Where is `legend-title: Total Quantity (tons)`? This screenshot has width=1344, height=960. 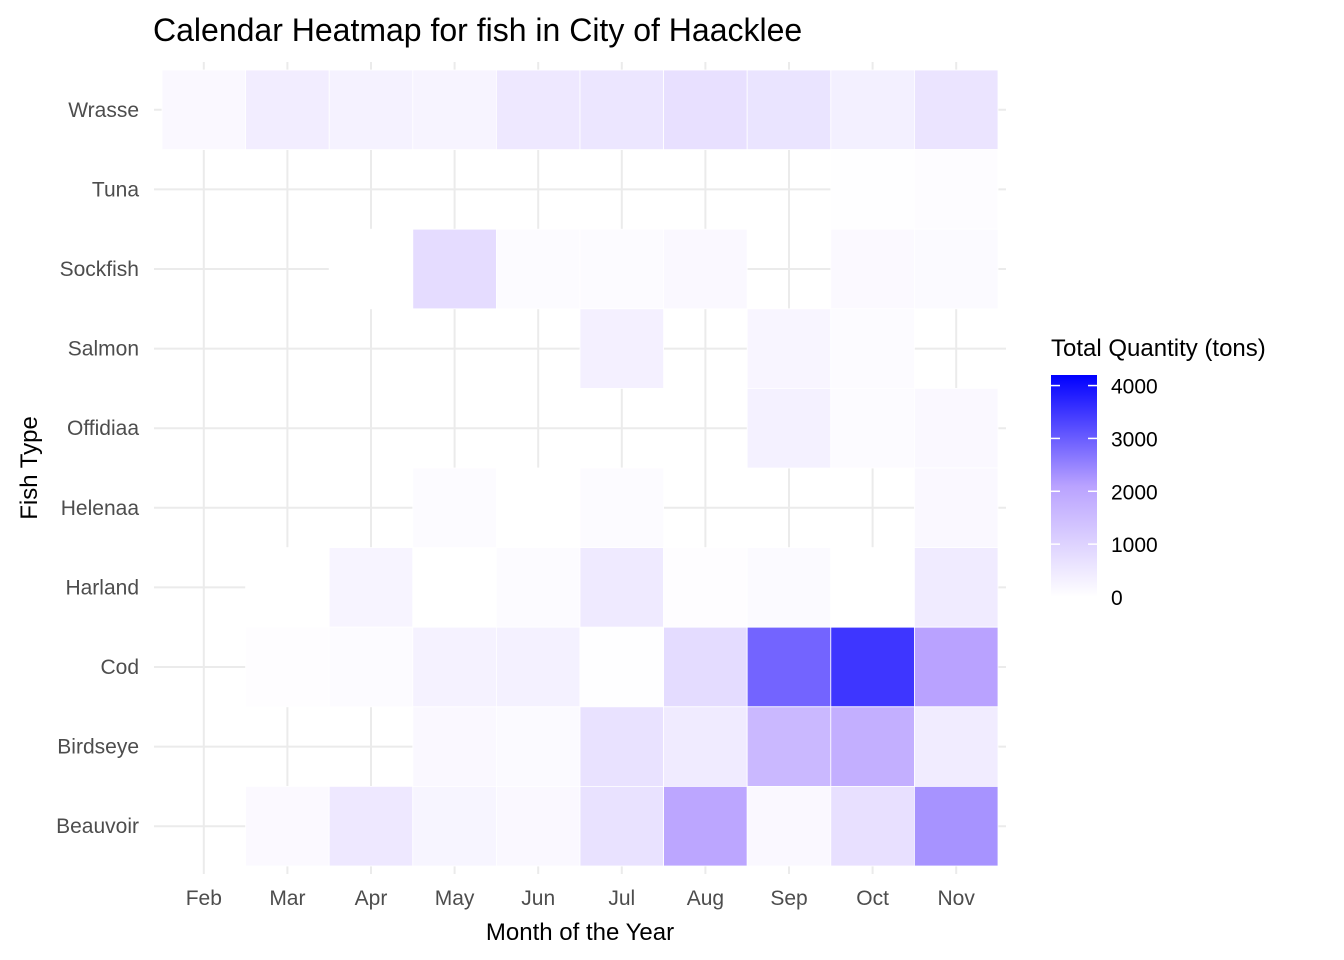
legend-title: Total Quantity (tons) is located at coordinates (1158, 348).